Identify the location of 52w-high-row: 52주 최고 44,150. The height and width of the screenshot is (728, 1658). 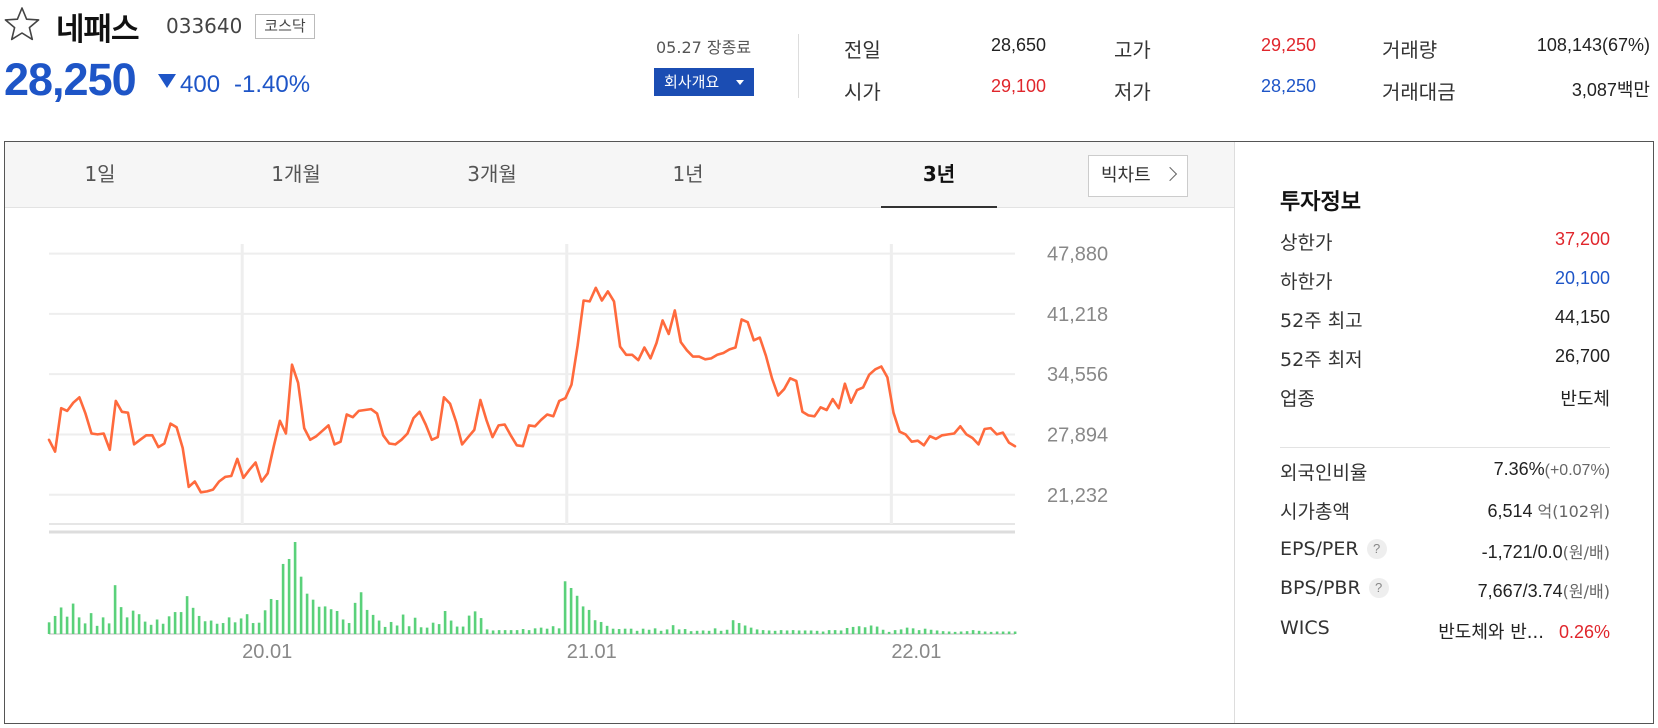
(1445, 320).